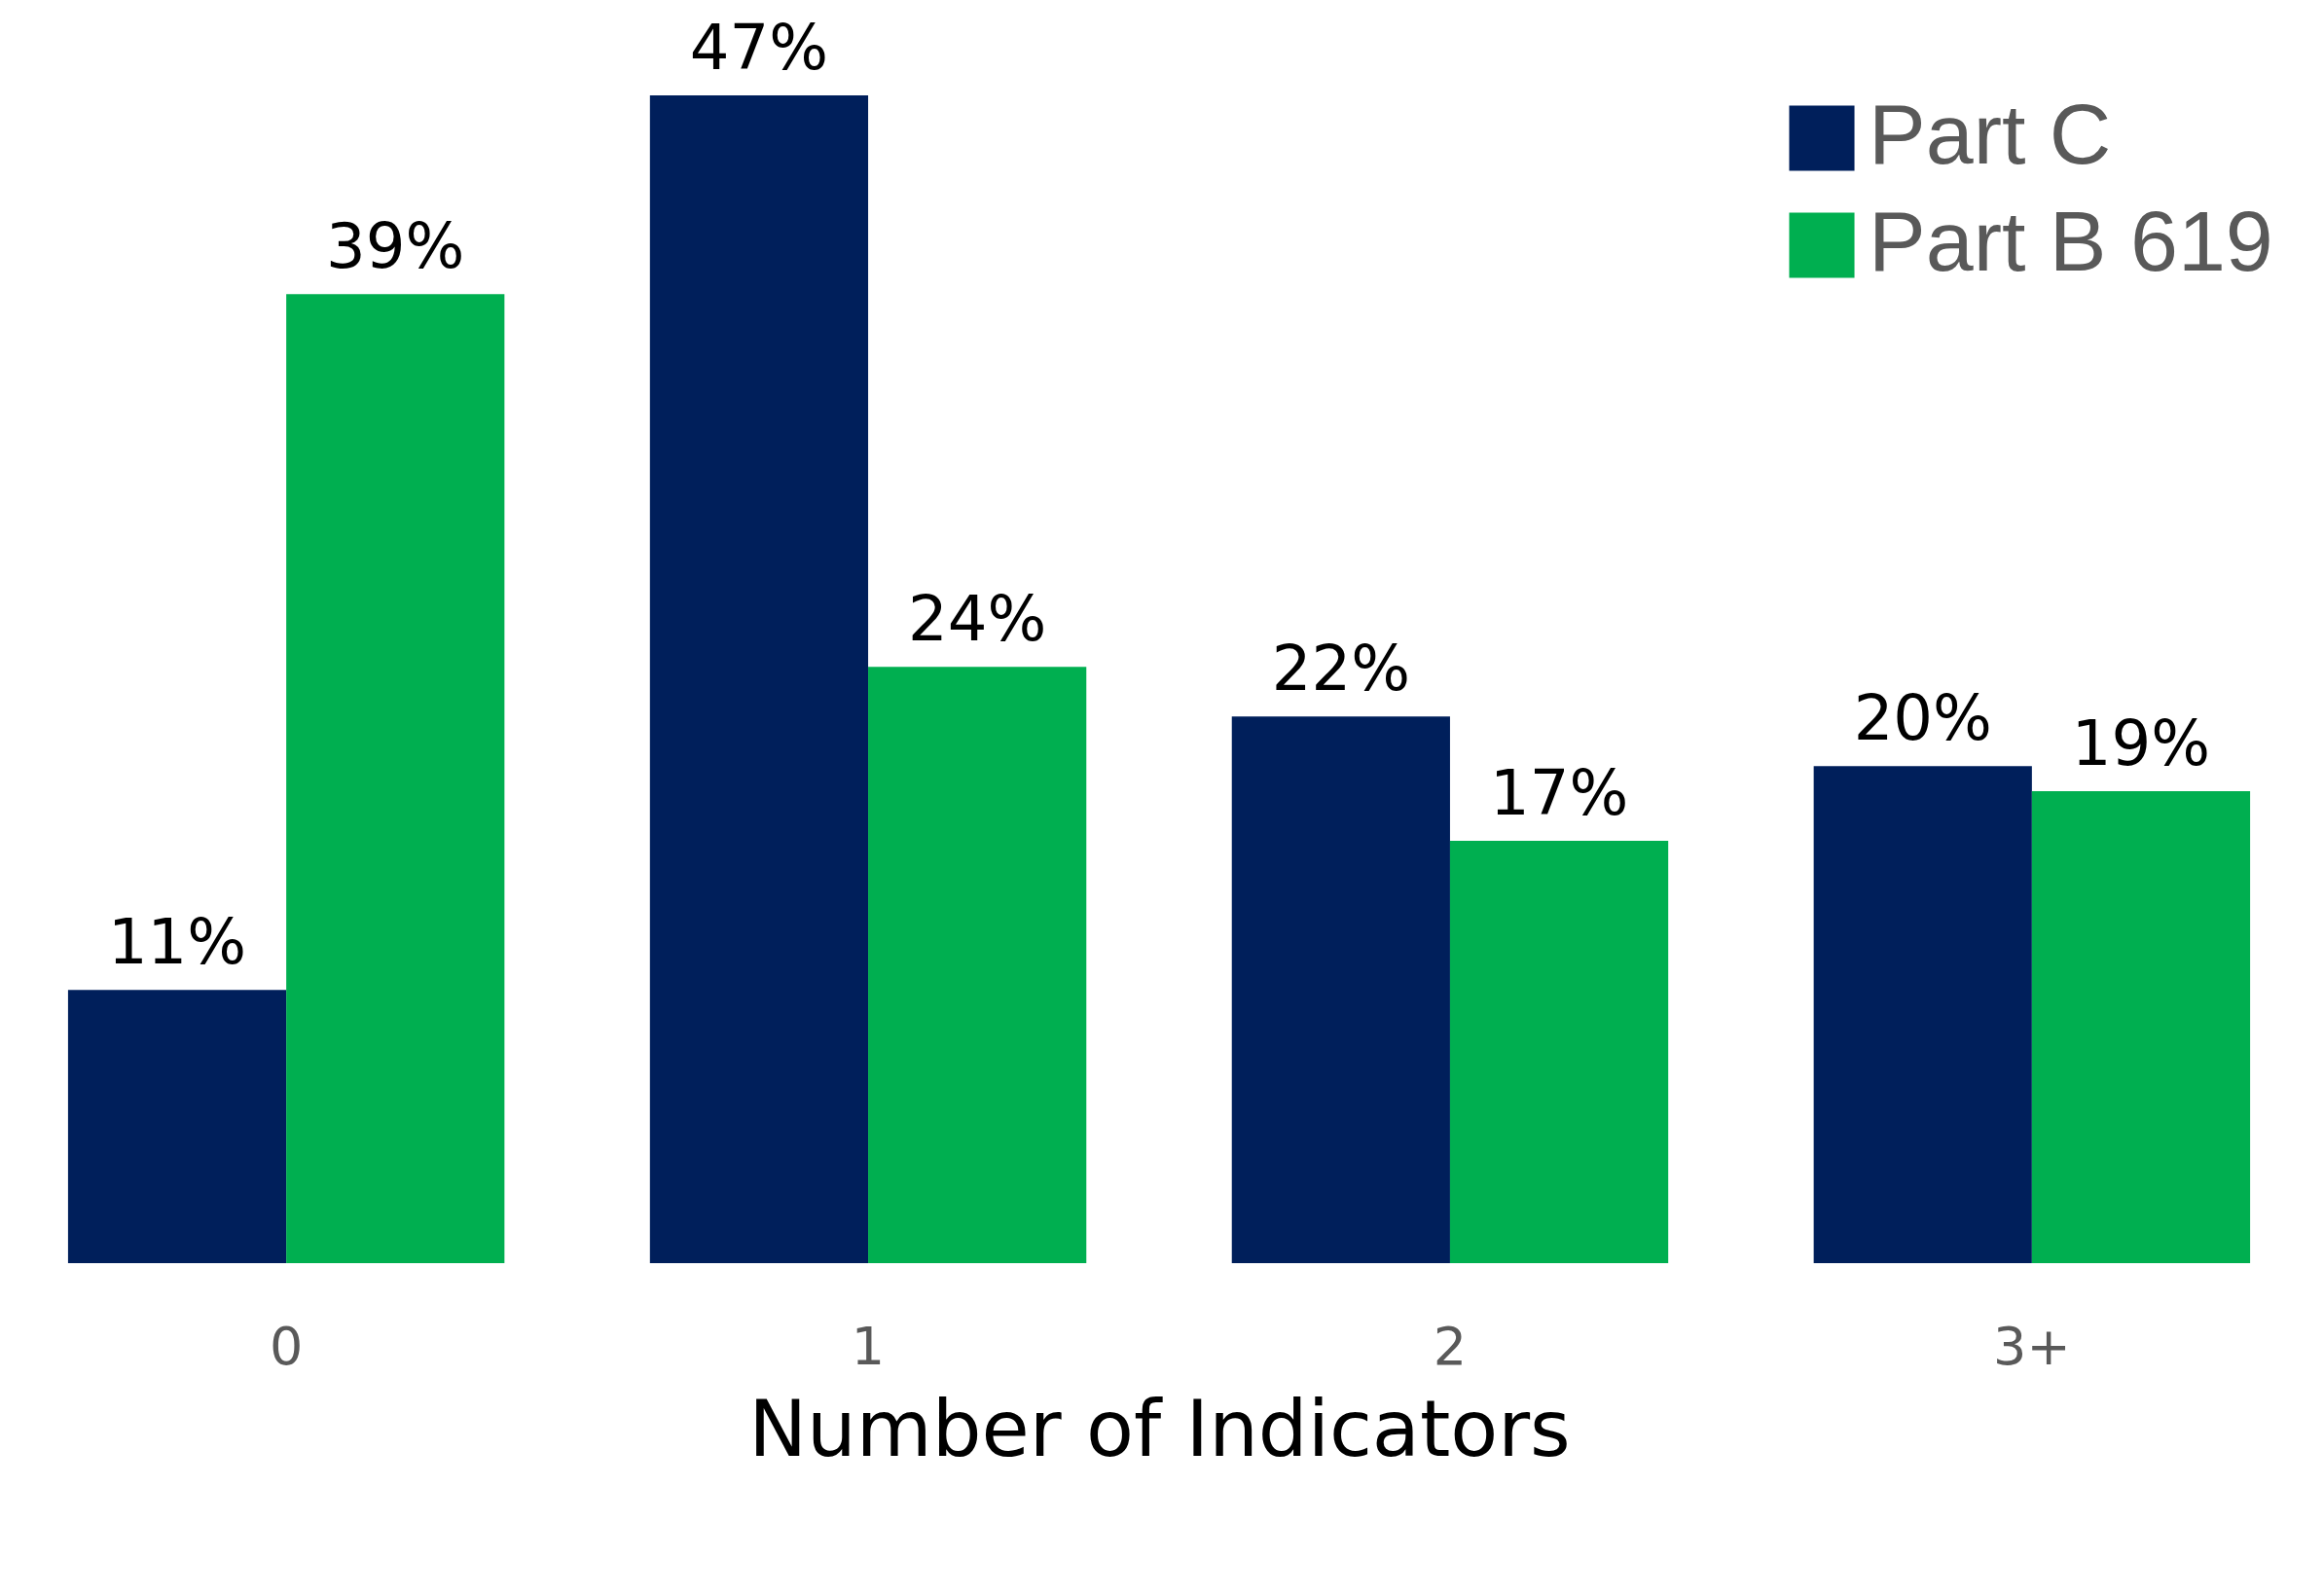 The height and width of the screenshot is (1595, 2324). Describe the element at coordinates (1559, 793) in the screenshot. I see `data-label: 17%` at that location.